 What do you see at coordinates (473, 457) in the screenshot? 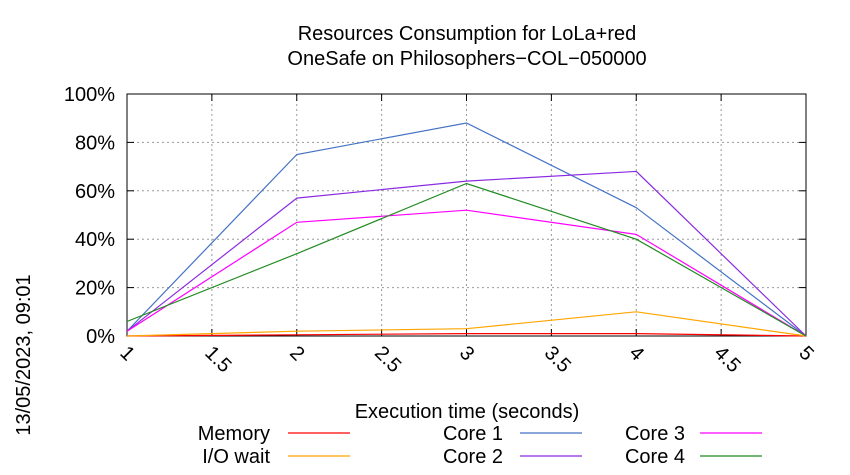
I see `legend-label-core-2: Core 2` at bounding box center [473, 457].